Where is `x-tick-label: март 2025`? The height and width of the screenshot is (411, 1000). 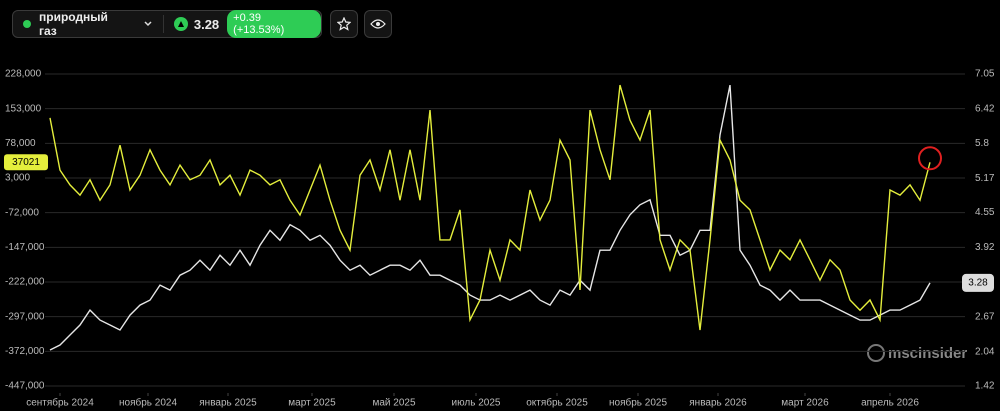 x-tick-label: март 2025 is located at coordinates (312, 403).